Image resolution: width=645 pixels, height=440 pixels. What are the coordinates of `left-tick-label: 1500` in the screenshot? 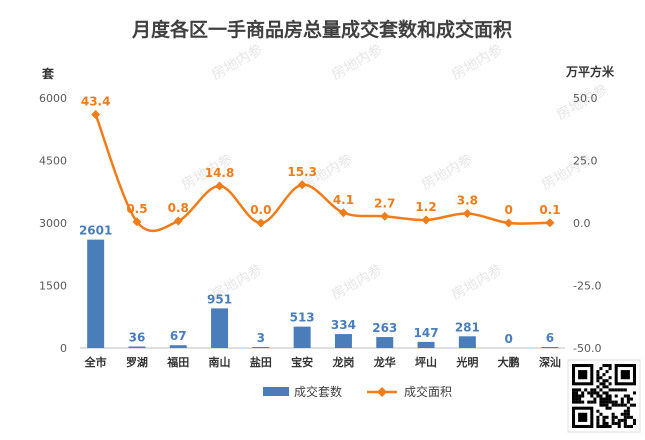 It's located at (53, 286).